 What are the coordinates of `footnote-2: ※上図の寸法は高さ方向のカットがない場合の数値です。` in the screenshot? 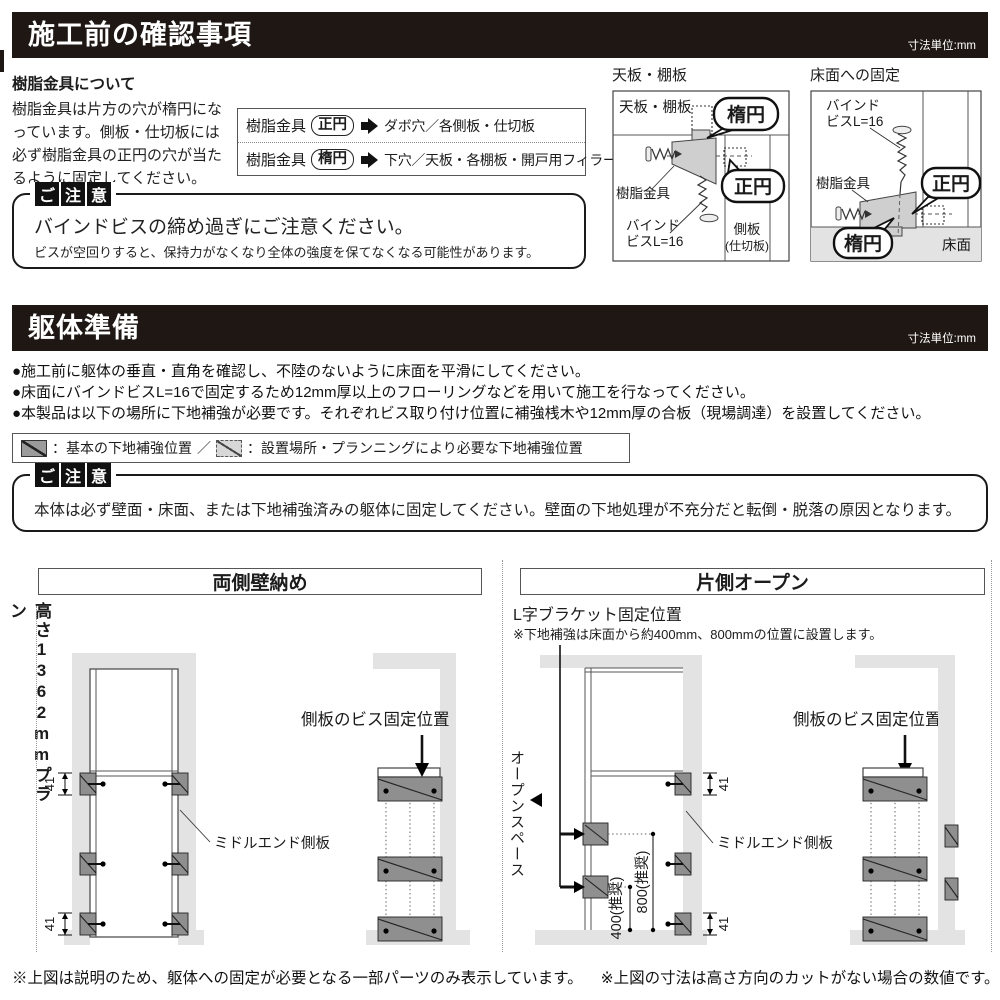 It's located at (800, 978).